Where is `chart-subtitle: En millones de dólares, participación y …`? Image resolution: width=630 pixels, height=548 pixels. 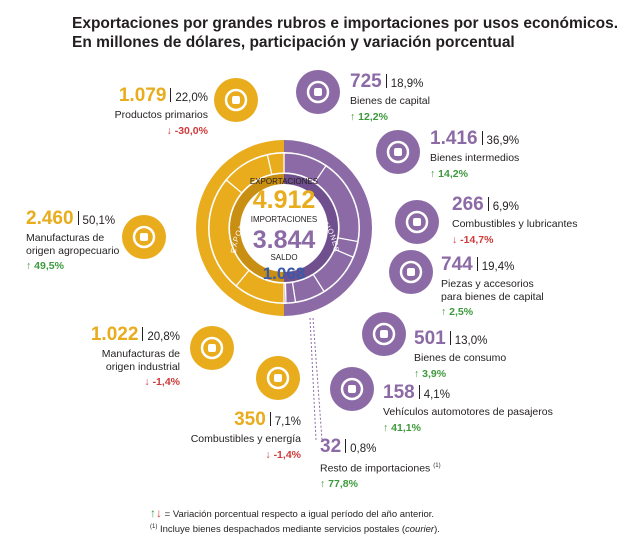
chart-subtitle: En millones de dólares, participación y … is located at coordinates (293, 42).